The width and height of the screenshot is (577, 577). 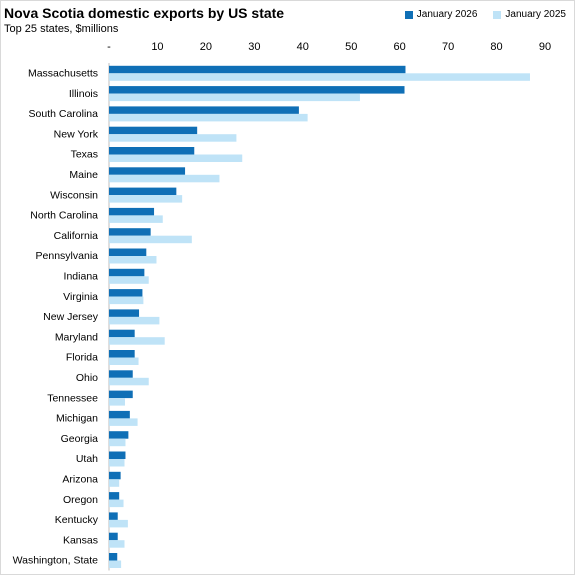 I want to click on x-tick-label: 30, so click(x=254, y=47).